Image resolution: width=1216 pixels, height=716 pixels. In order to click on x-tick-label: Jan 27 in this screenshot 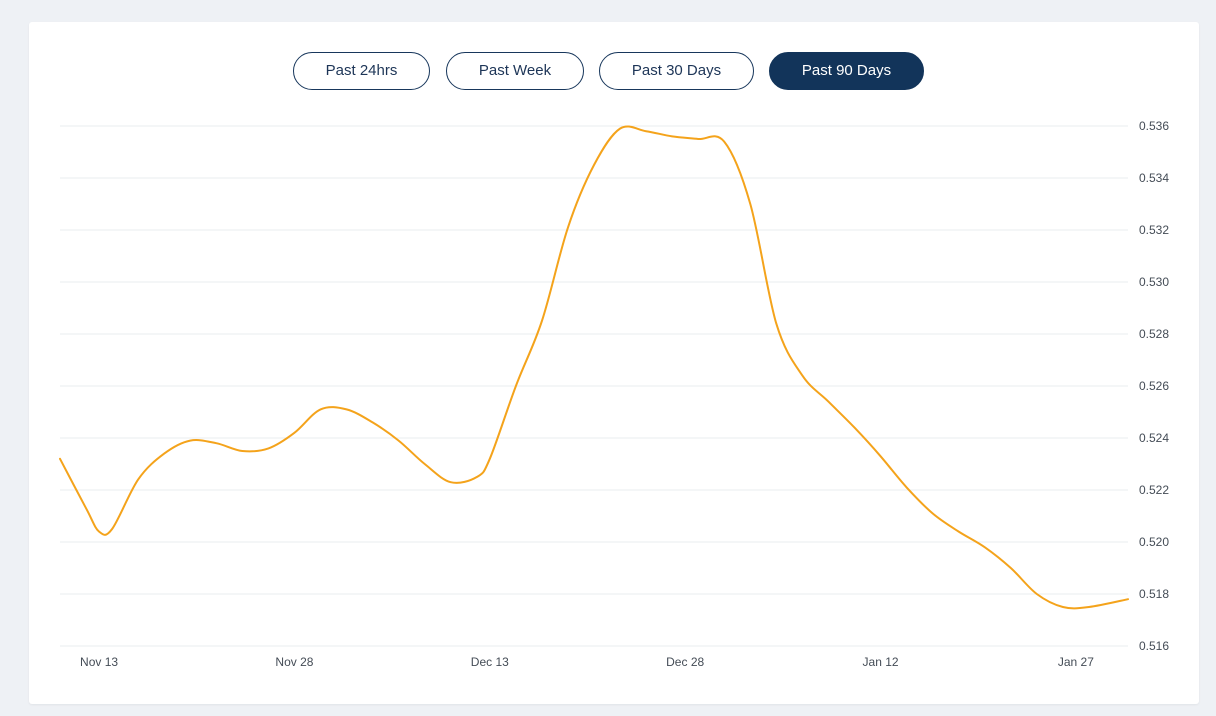, I will do `click(1076, 662)`.